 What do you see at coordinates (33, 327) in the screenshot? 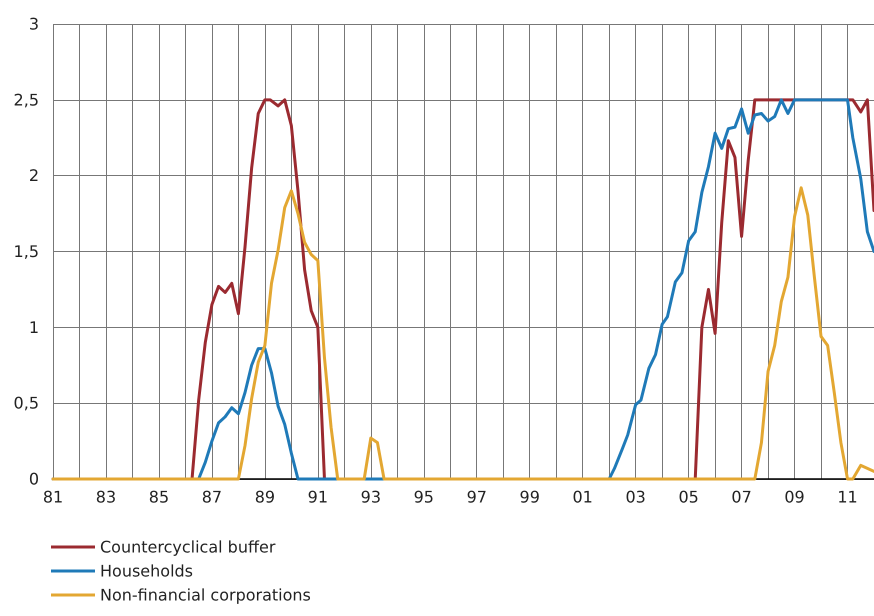
I see `y-tick-label: 1` at bounding box center [33, 327].